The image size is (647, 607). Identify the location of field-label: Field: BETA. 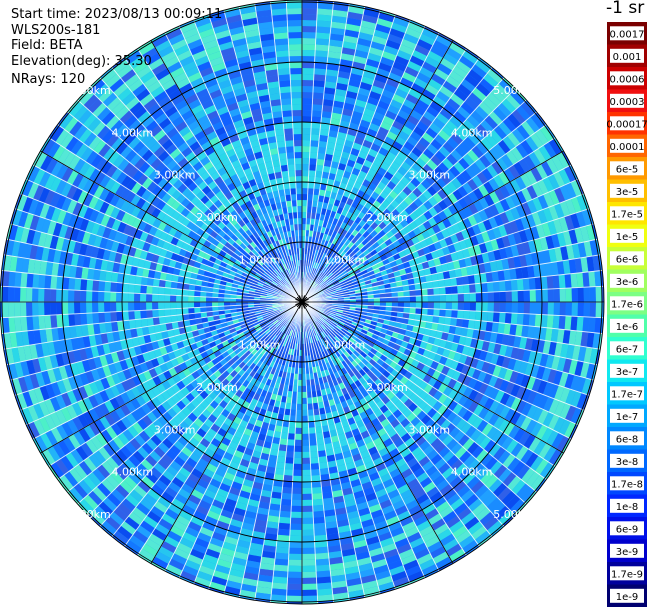
(46, 45).